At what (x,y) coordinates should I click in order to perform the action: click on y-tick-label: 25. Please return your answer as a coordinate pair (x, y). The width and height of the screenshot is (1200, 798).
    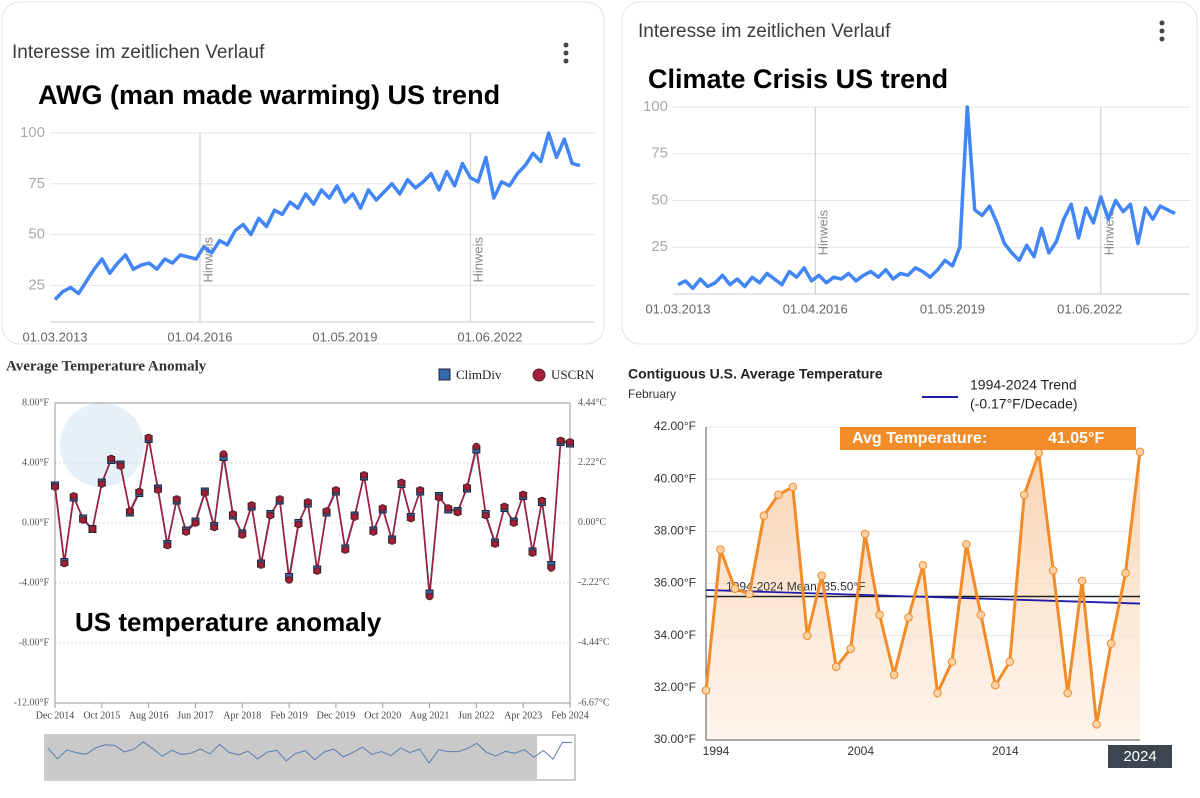
    Looking at the image, I should click on (659, 246).